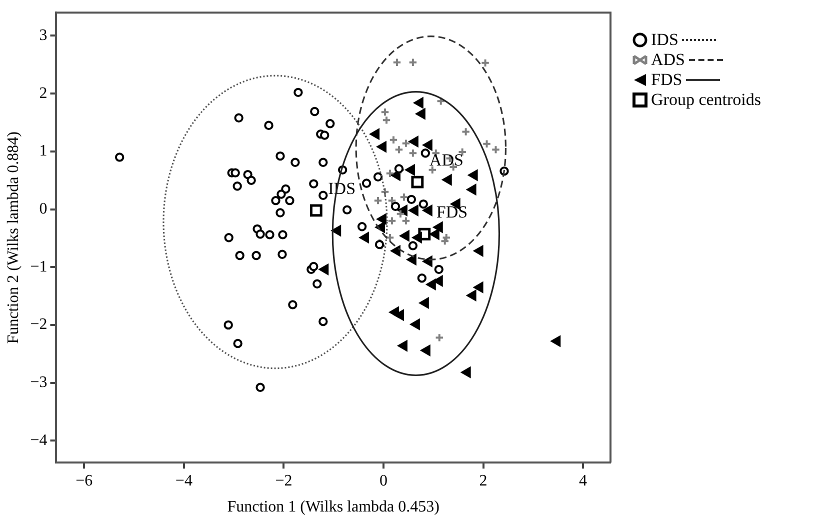 The image size is (813, 525). Describe the element at coordinates (483, 481) in the screenshot. I see `x-tick-label: 2` at that location.